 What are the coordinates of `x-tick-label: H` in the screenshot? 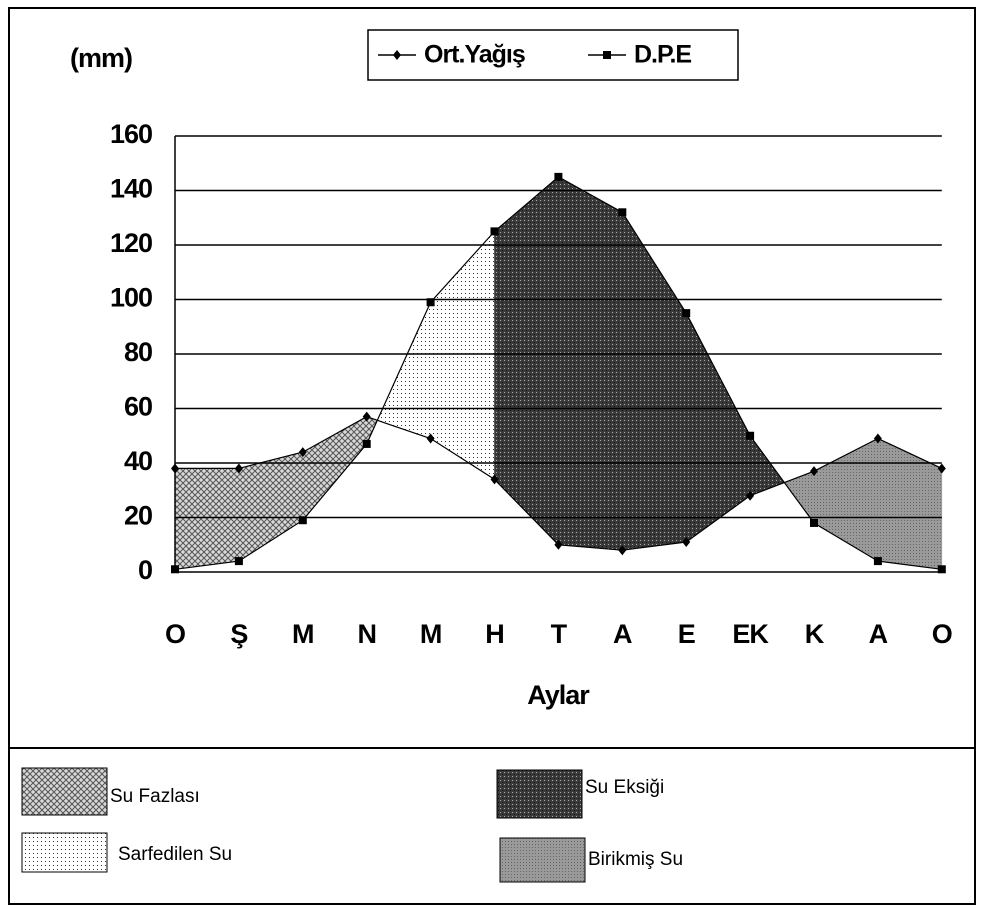 It's located at (494, 634).